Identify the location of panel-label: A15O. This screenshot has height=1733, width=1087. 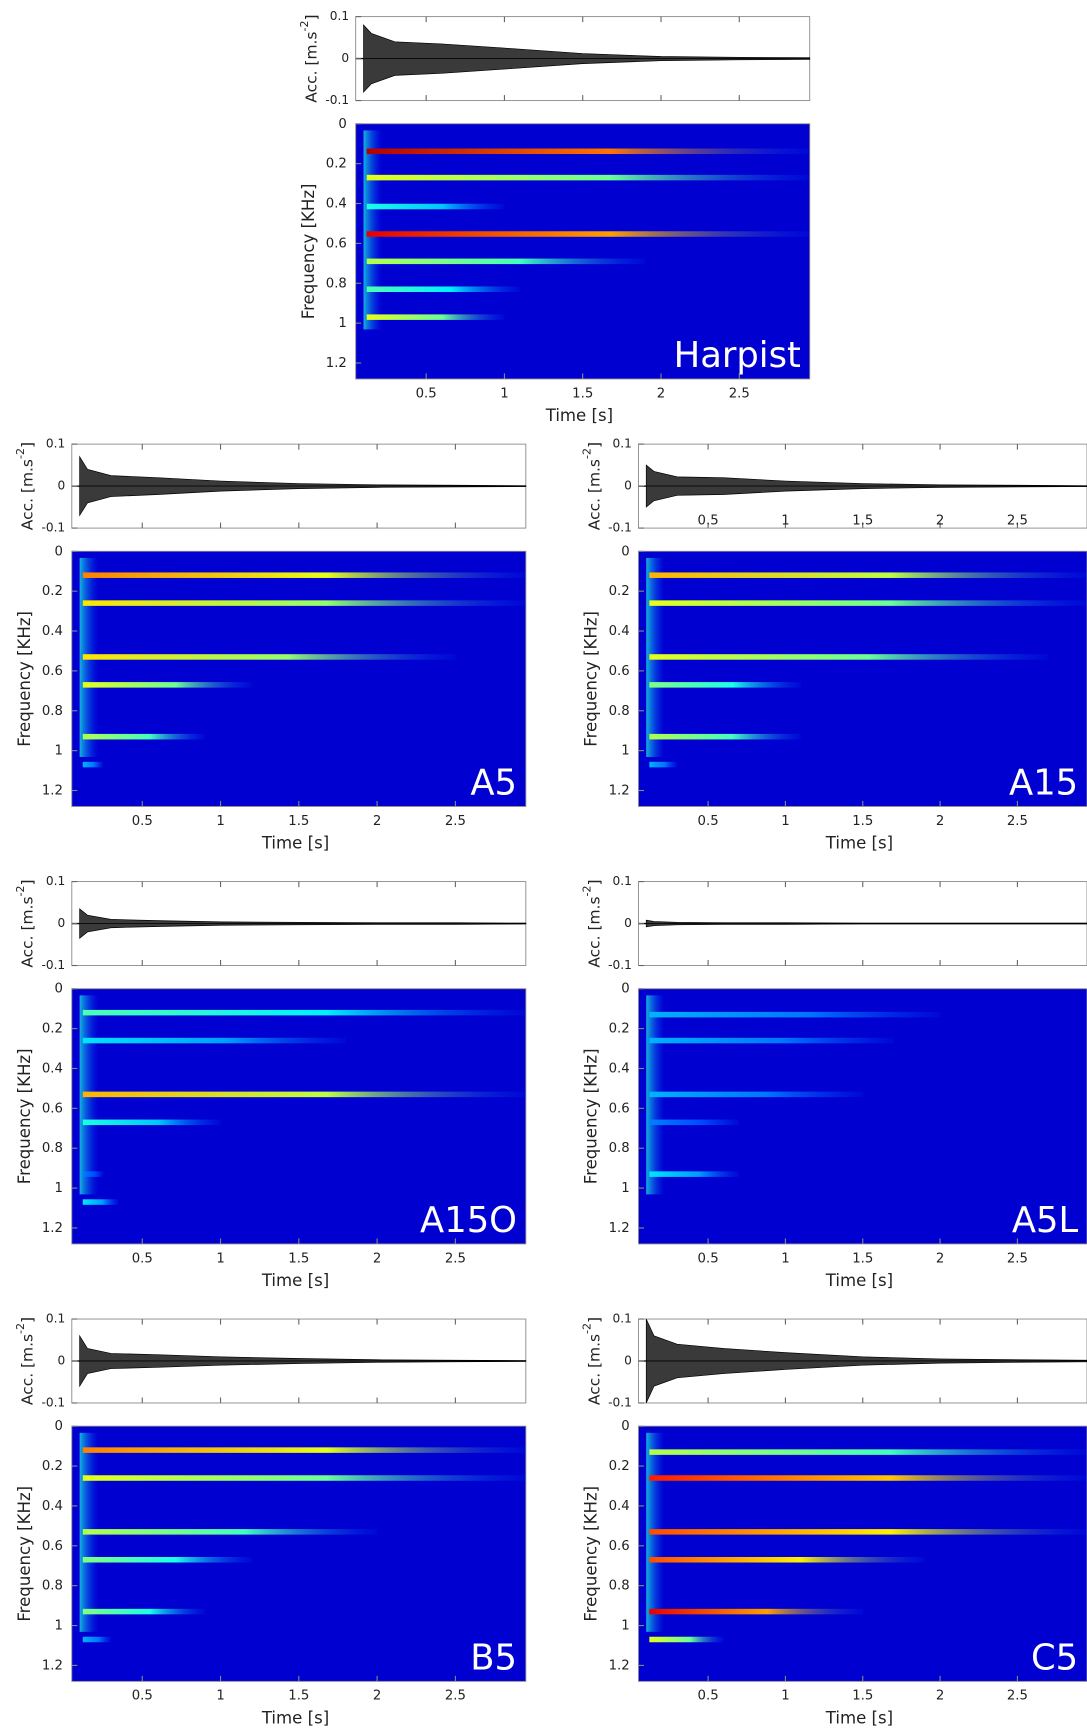
(468, 1220).